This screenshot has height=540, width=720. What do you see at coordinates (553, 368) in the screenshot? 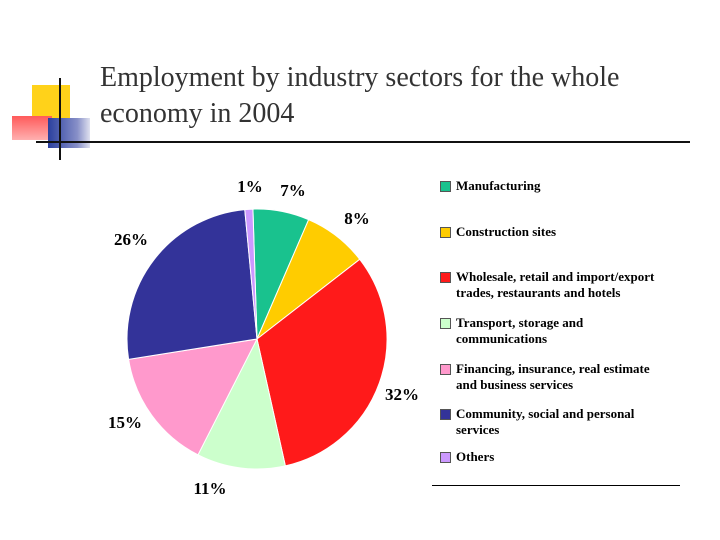
I see `legend-label-line: Financing, insurance, real estimate` at bounding box center [553, 368].